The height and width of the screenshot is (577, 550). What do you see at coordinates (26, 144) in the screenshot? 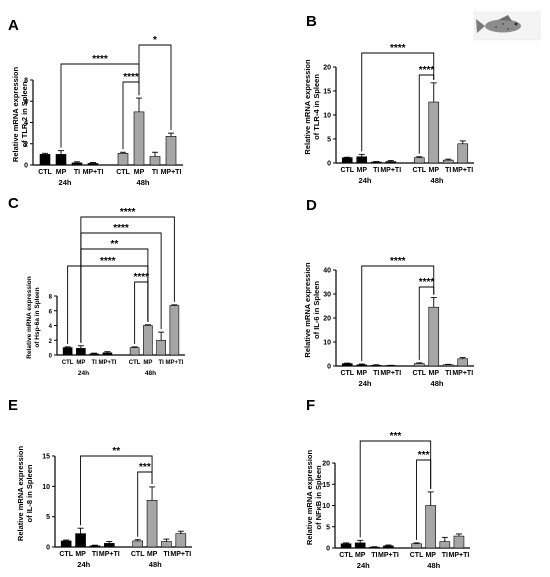
I see `y-tick-label: 2` at bounding box center [26, 144].